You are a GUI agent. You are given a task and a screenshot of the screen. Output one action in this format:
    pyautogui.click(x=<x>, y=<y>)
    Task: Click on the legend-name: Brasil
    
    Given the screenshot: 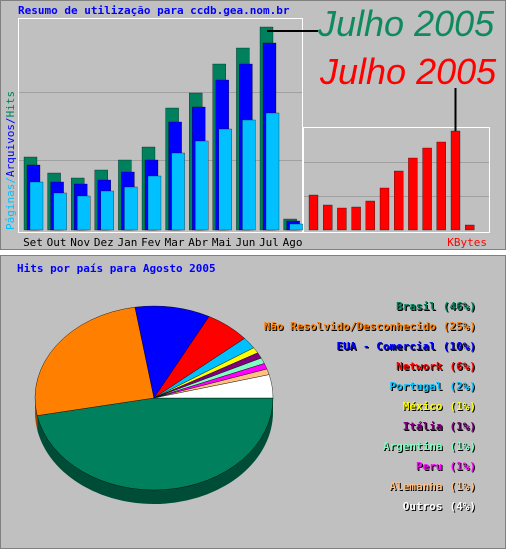 What is the action you would take?
    pyautogui.click(x=416, y=306)
    